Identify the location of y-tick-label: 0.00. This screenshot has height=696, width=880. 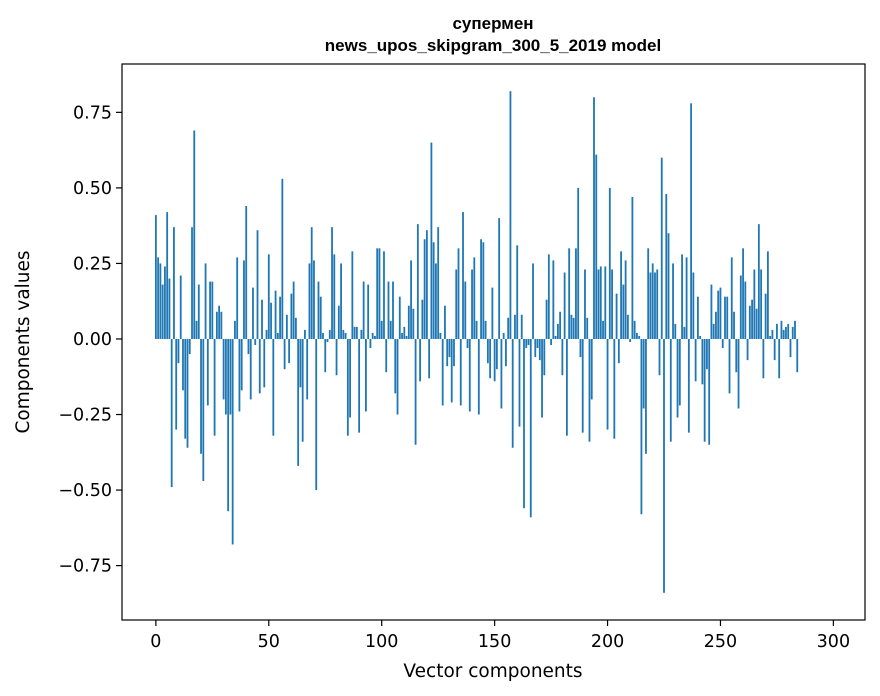
(92, 340).